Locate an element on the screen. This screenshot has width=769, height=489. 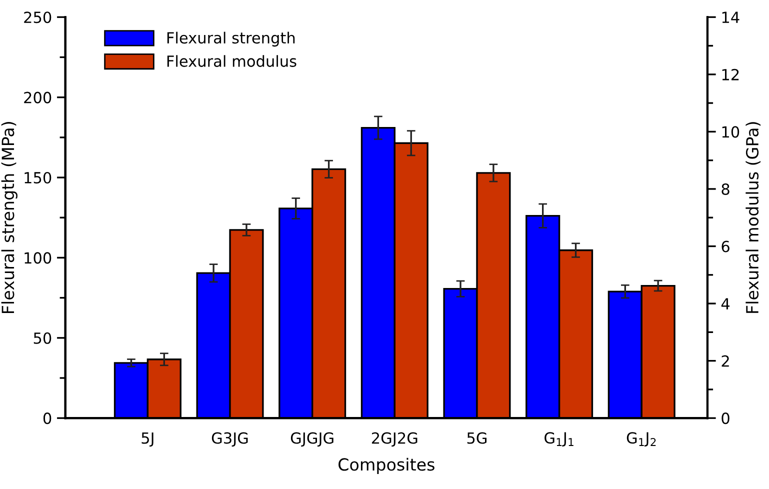
x-tick-label: G$_{1}$J$_{1}$ is located at coordinates (559, 439).